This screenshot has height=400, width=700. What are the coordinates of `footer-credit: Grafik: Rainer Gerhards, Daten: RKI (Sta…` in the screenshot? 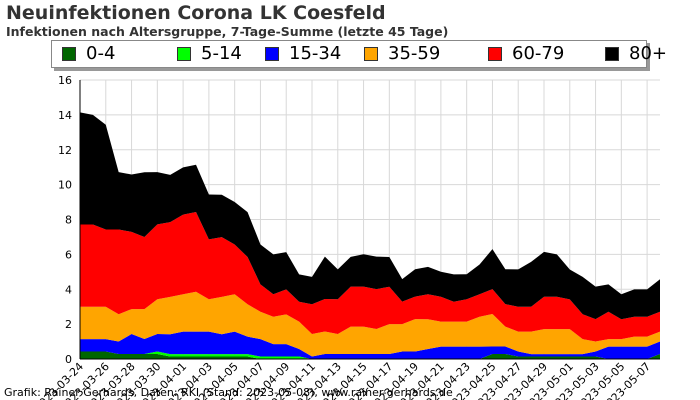 It's located at (228, 392).